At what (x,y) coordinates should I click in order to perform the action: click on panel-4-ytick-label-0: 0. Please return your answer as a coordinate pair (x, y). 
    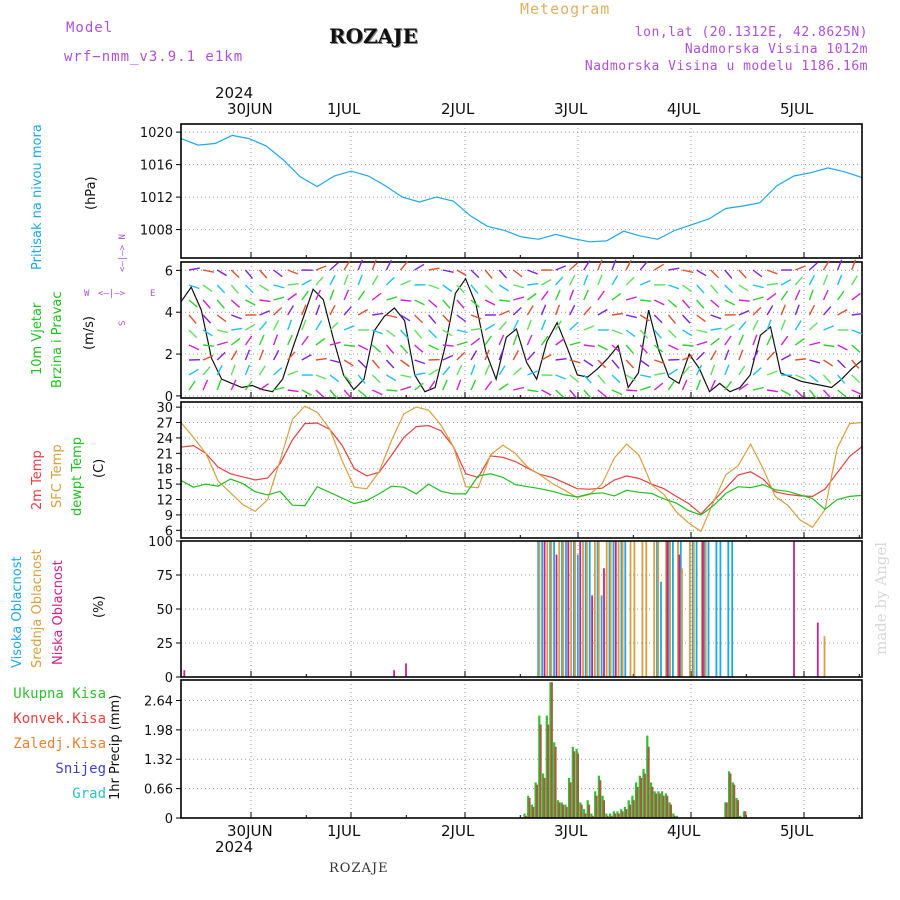
    Looking at the image, I should click on (169, 819).